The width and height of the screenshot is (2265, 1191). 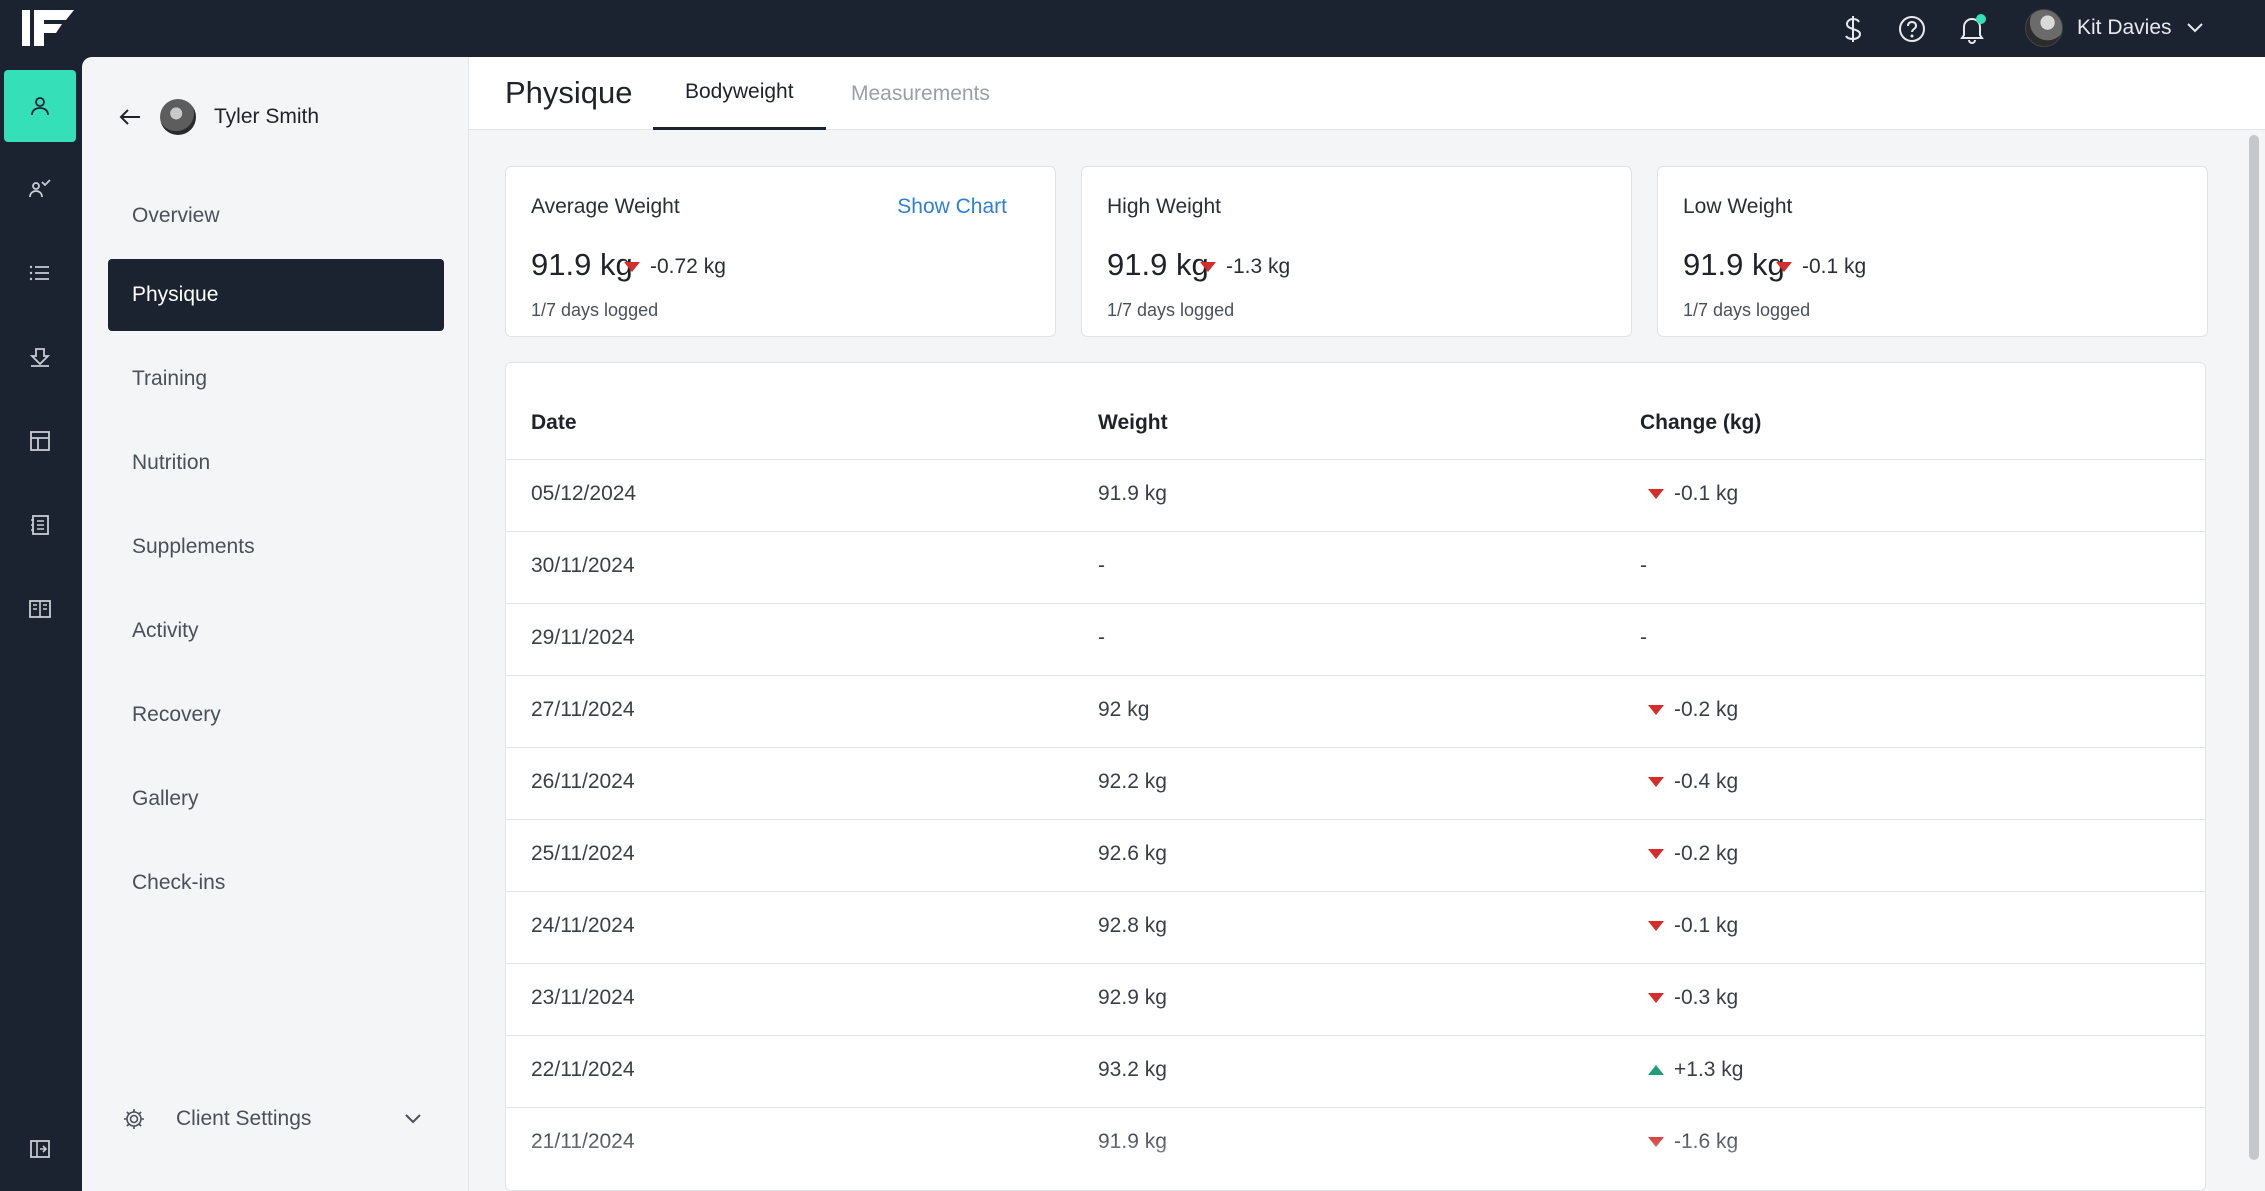 I want to click on cell-weight: 92.6 kg, so click(x=1132, y=853).